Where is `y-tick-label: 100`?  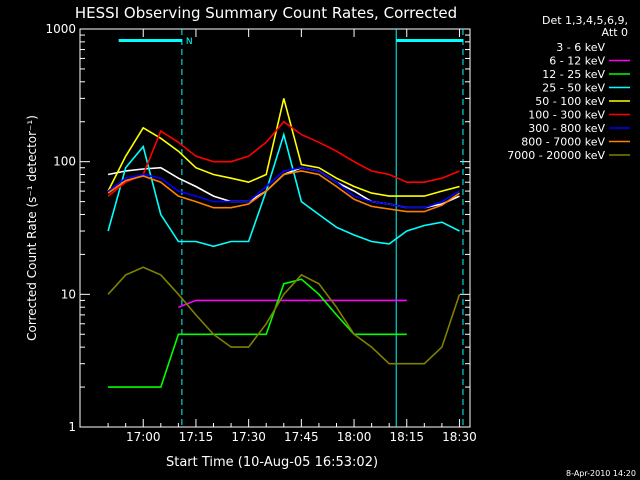 y-tick-label: 100 is located at coordinates (64, 162).